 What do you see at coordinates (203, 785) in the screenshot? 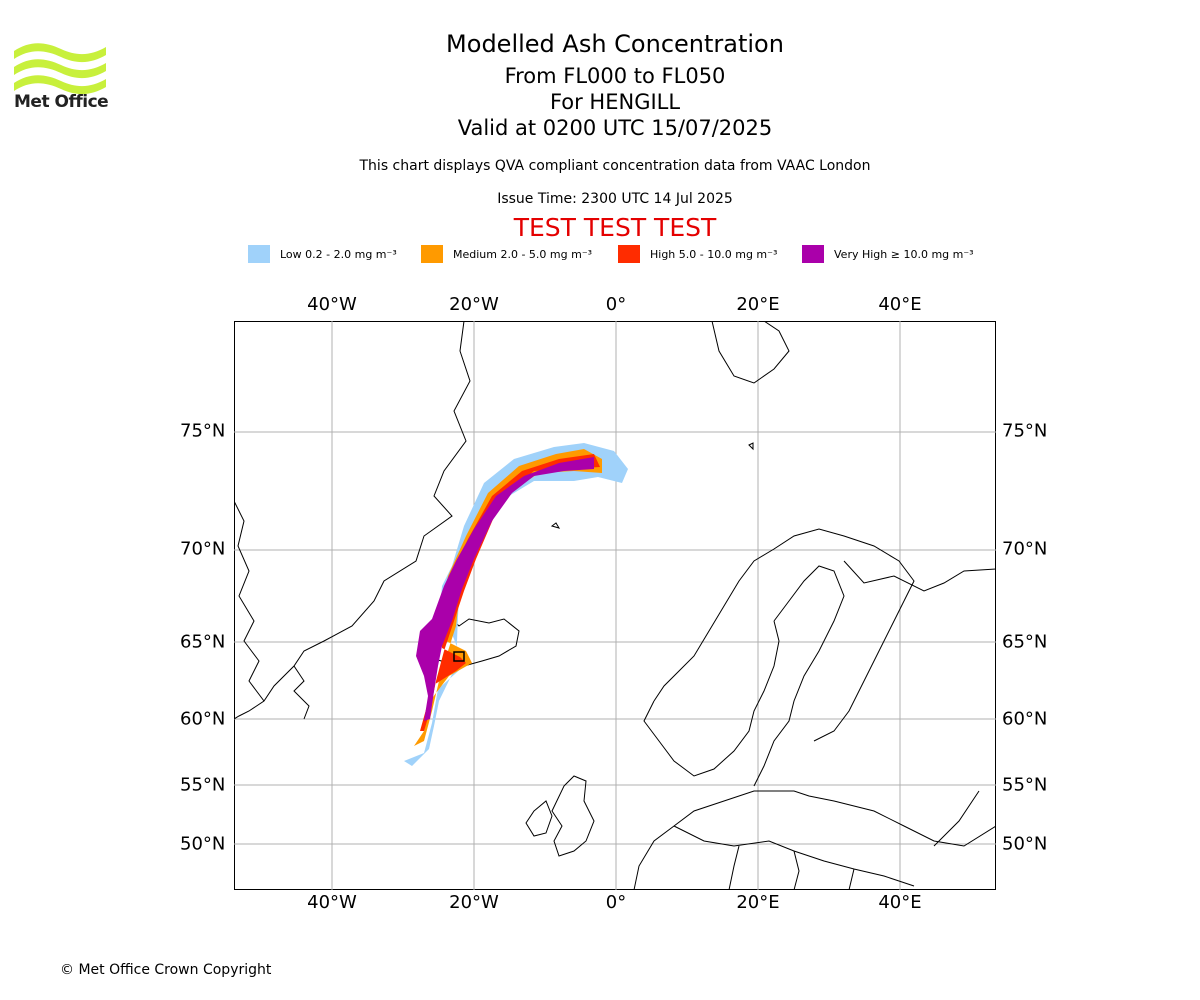
I see `lat-label-left: 55°N` at bounding box center [203, 785].